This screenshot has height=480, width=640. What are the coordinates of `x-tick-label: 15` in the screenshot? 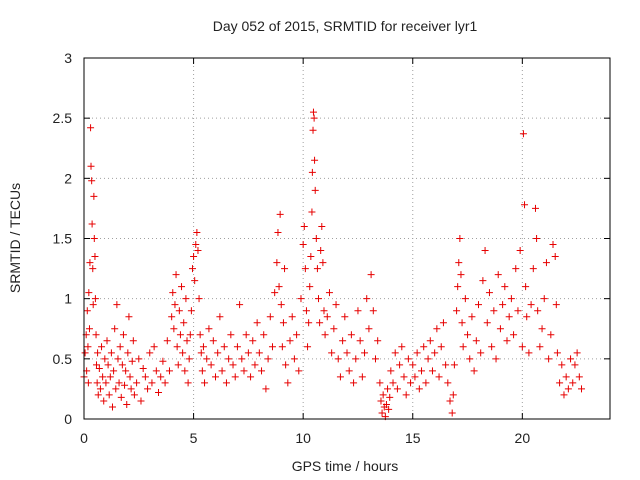 It's located at (413, 438).